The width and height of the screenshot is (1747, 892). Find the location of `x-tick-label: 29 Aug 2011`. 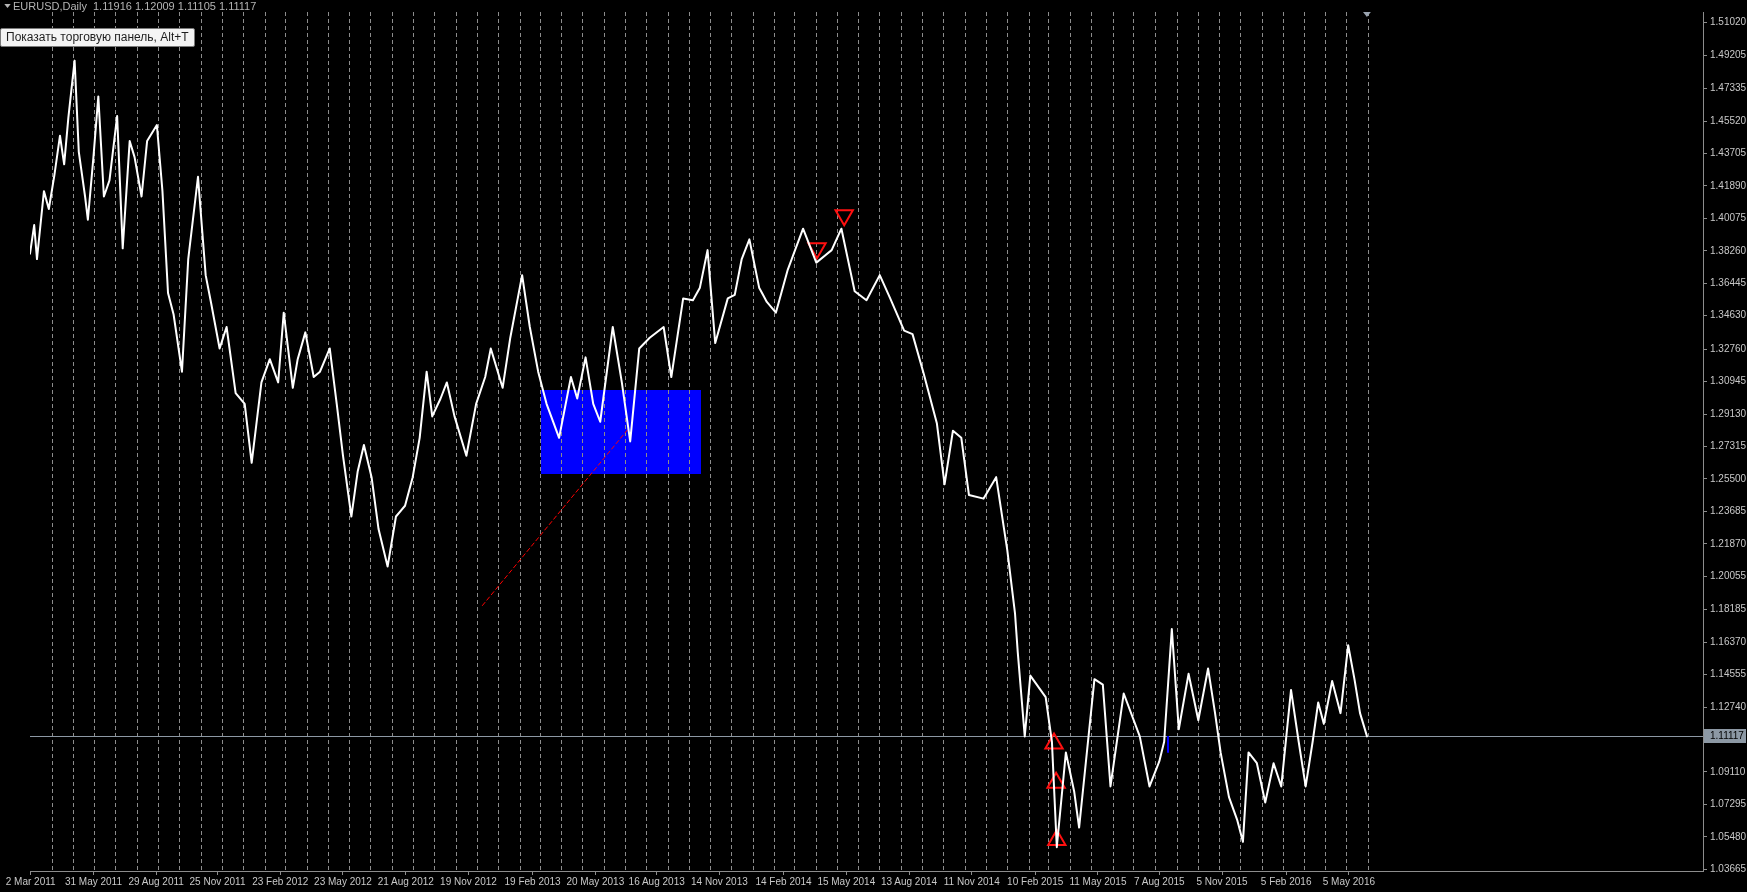

x-tick-label: 29 Aug 2011 is located at coordinates (156, 881).